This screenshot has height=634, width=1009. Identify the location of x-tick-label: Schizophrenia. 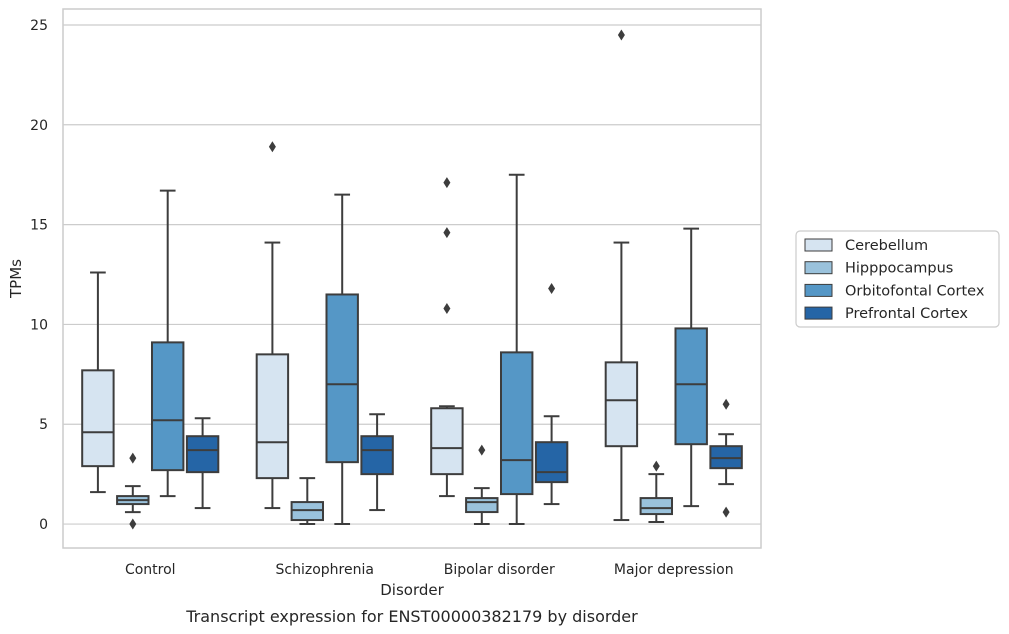
(325, 570).